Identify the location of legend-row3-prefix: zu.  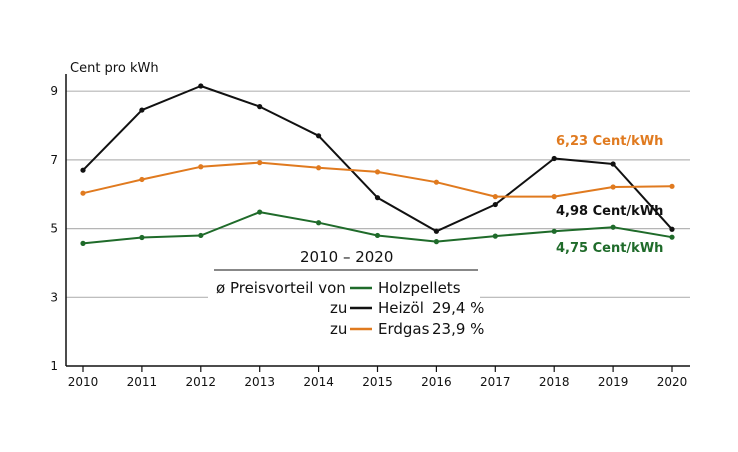
(338, 329).